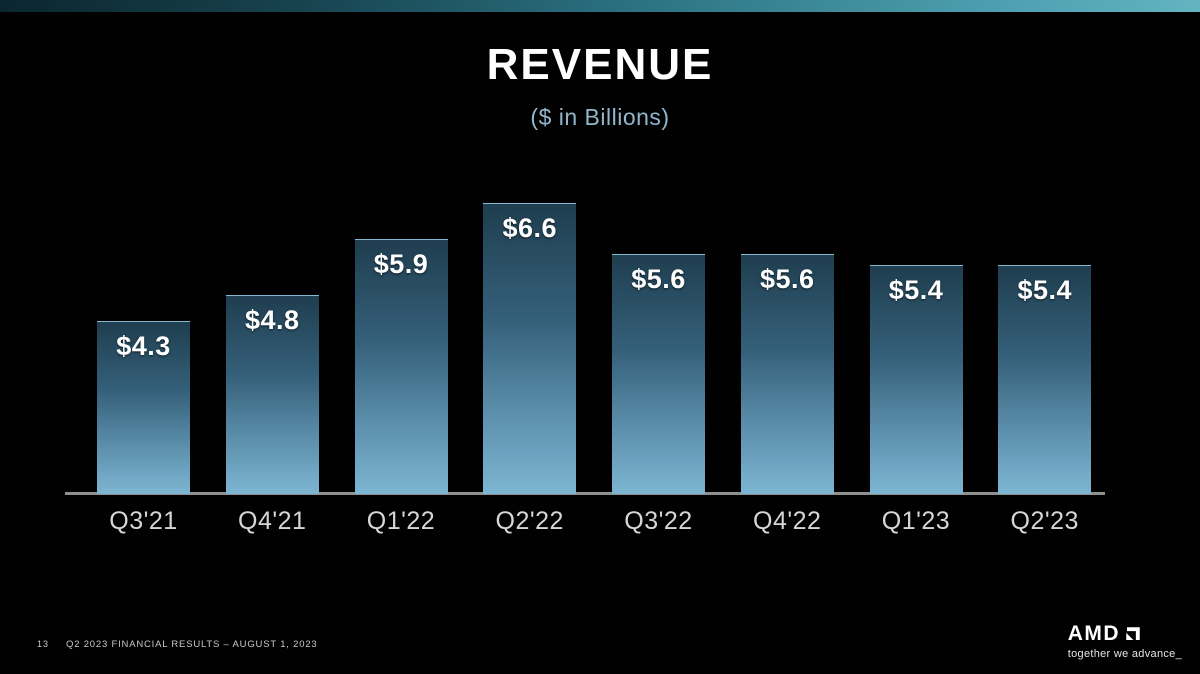 This screenshot has height=674, width=1200. I want to click on category-label-q1-22: Q1'22, so click(401, 521).